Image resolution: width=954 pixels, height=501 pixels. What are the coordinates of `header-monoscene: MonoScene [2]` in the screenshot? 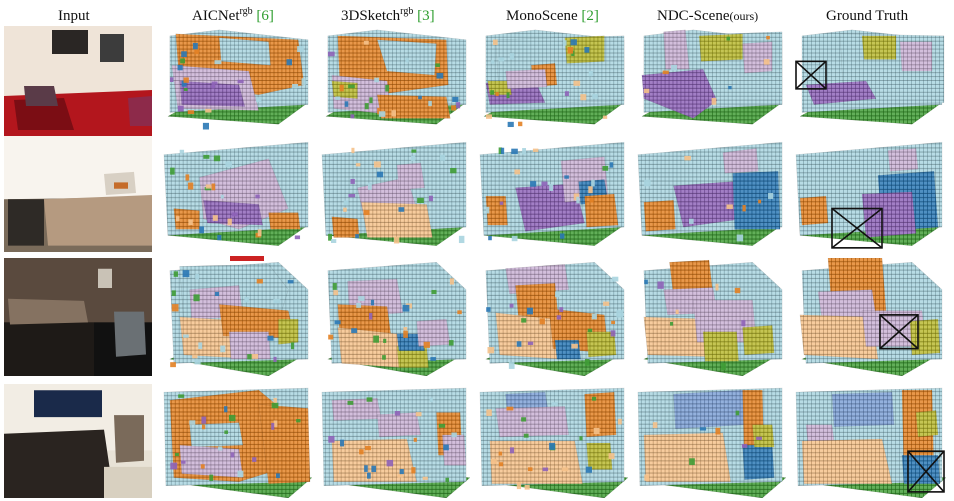 It's located at (552, 16).